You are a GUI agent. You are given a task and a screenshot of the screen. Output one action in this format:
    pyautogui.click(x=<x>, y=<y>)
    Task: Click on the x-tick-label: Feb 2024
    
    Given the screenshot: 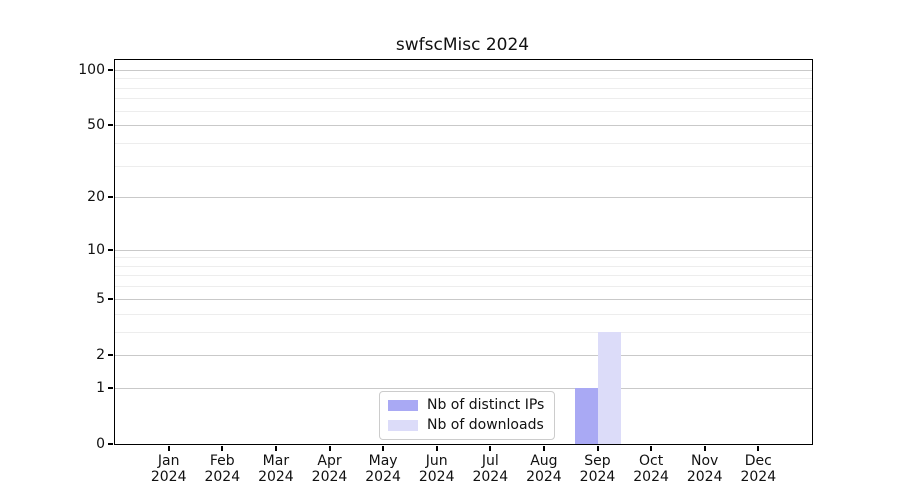 What is the action you would take?
    pyautogui.click(x=222, y=469)
    